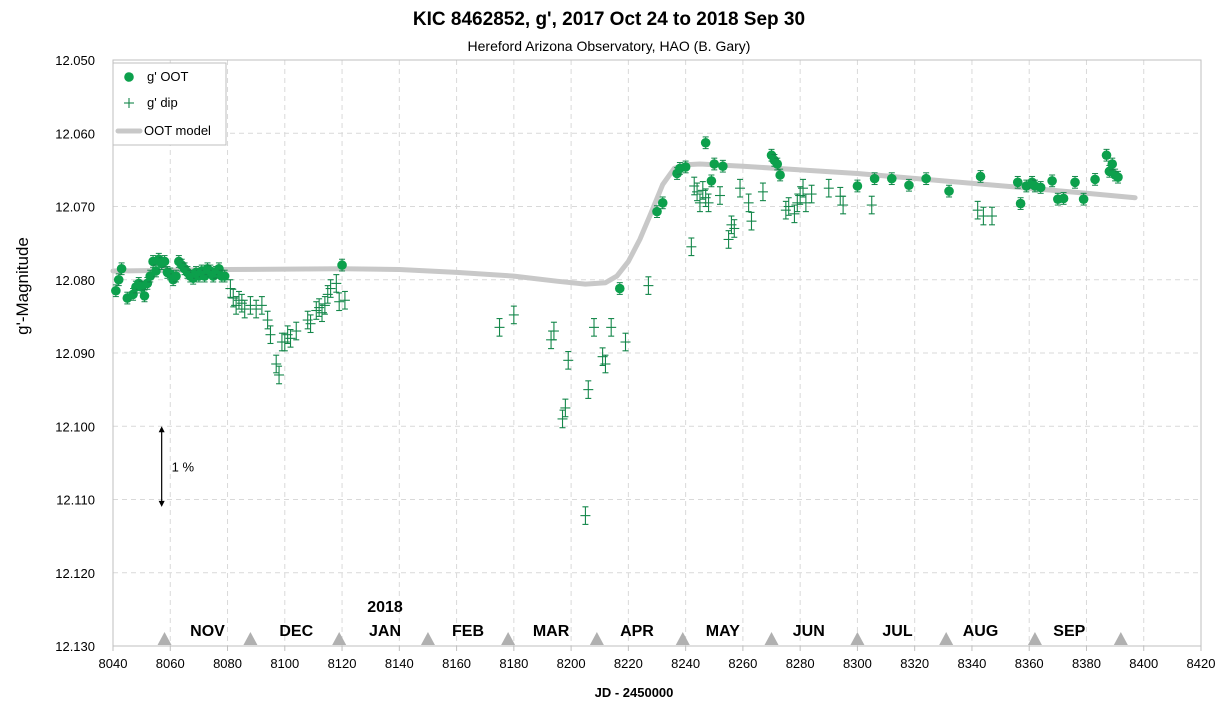 The width and height of the screenshot is (1228, 711). What do you see at coordinates (628, 663) in the screenshot?
I see `x-tick-label: 8220` at bounding box center [628, 663].